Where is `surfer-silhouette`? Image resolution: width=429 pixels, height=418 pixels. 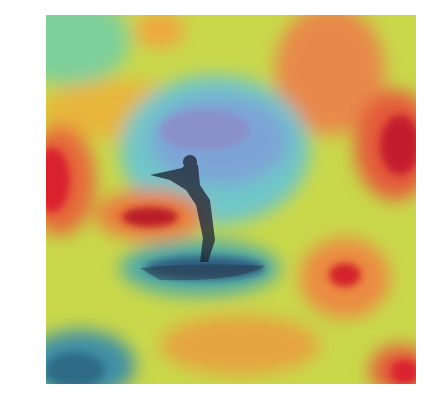
surfer-silhouette is located at coordinates (202, 218).